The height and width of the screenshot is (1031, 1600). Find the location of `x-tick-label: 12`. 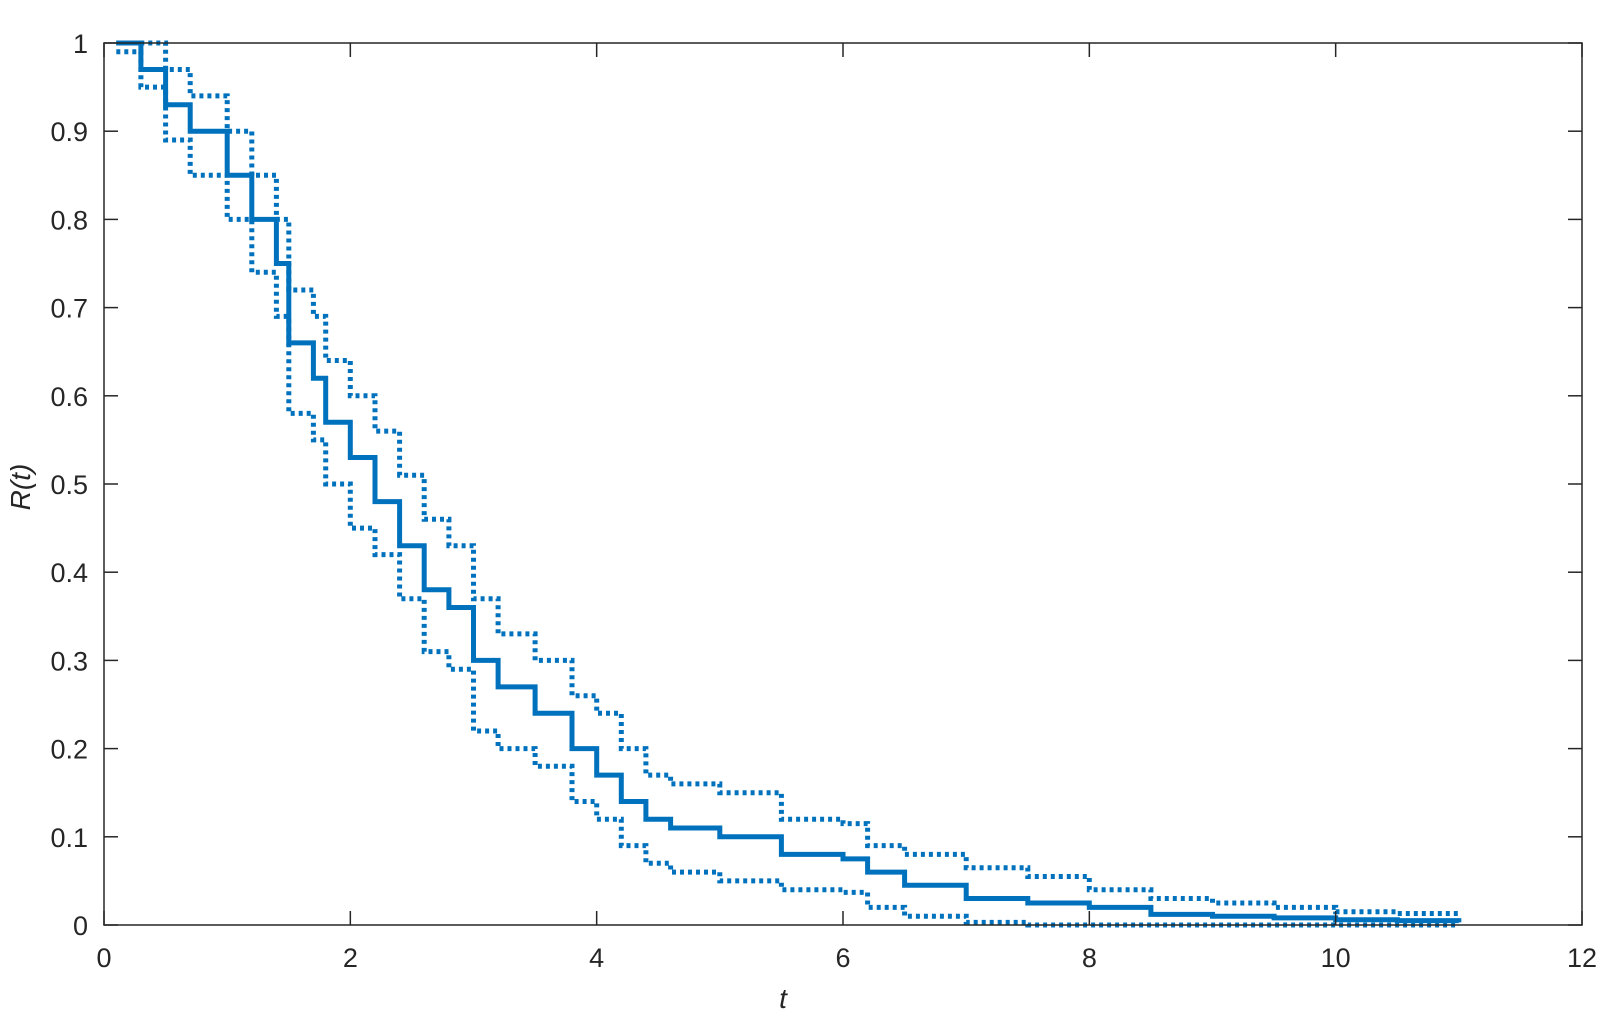

x-tick-label: 12 is located at coordinates (1582, 958).